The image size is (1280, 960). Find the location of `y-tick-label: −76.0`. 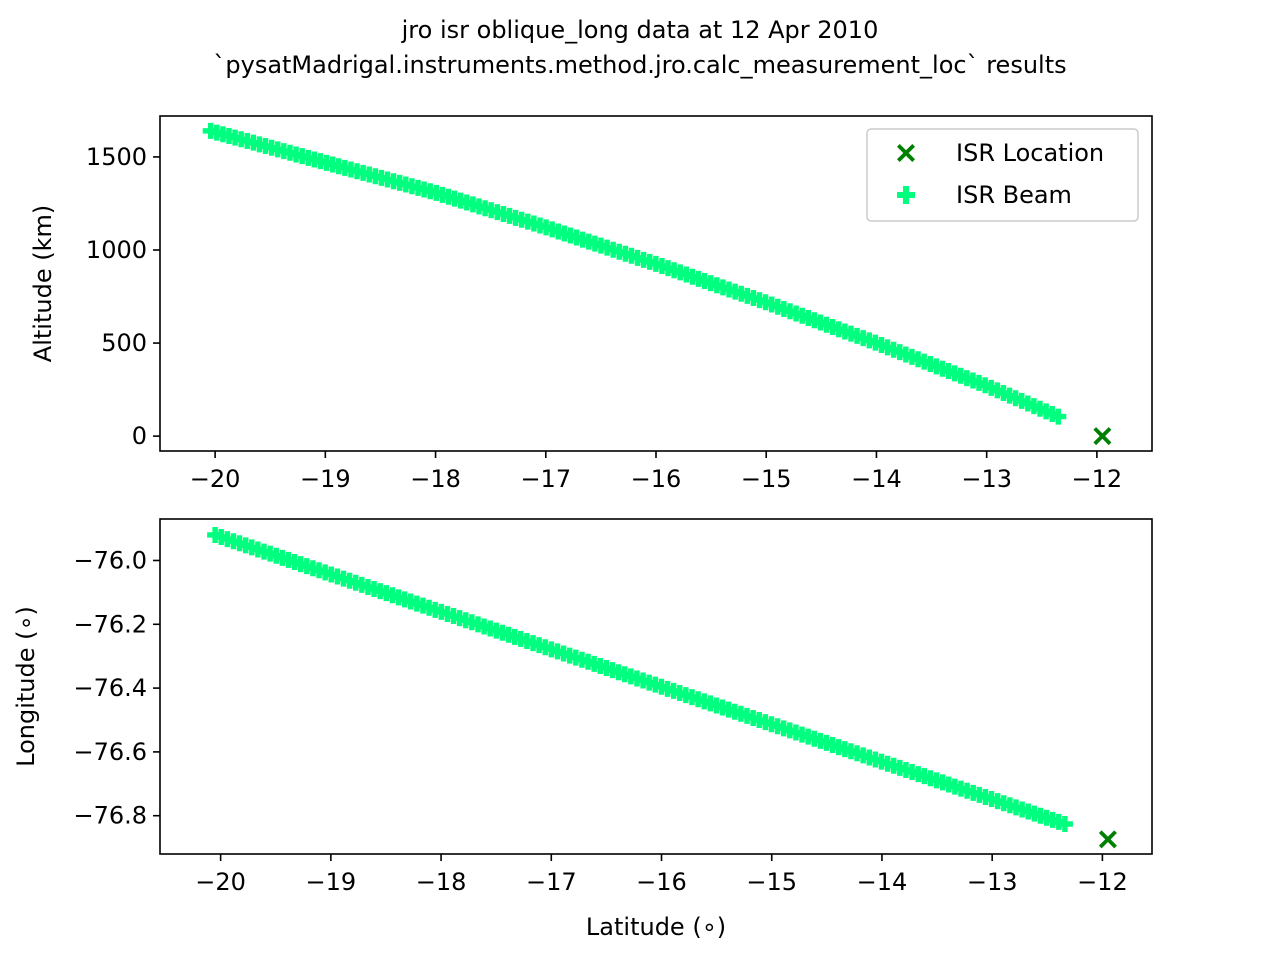

y-tick-label: −76.0 is located at coordinates (110, 560).